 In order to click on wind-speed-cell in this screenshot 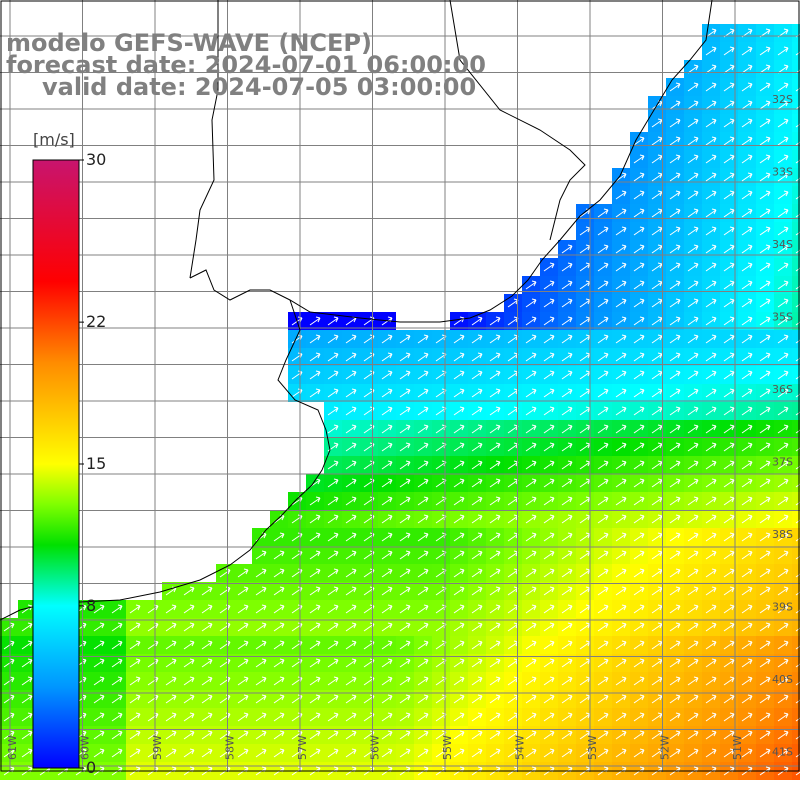, I will do `click(796, 609)`.